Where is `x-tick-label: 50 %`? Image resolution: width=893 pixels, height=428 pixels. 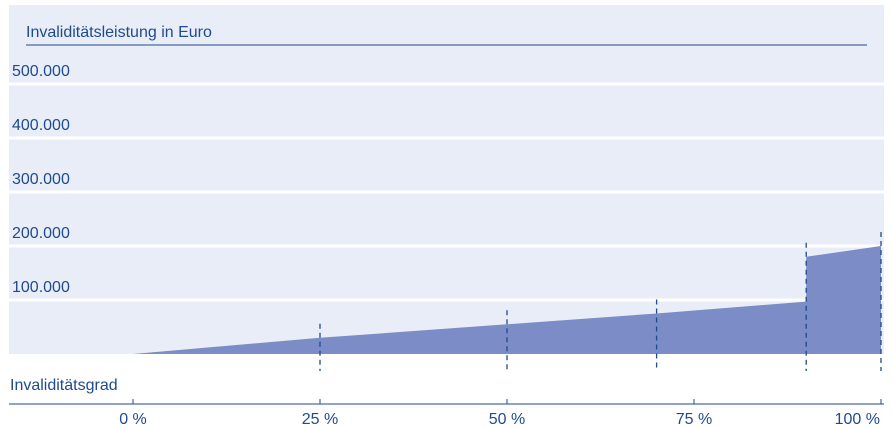
x-tick-label: 50 % is located at coordinates (507, 419).